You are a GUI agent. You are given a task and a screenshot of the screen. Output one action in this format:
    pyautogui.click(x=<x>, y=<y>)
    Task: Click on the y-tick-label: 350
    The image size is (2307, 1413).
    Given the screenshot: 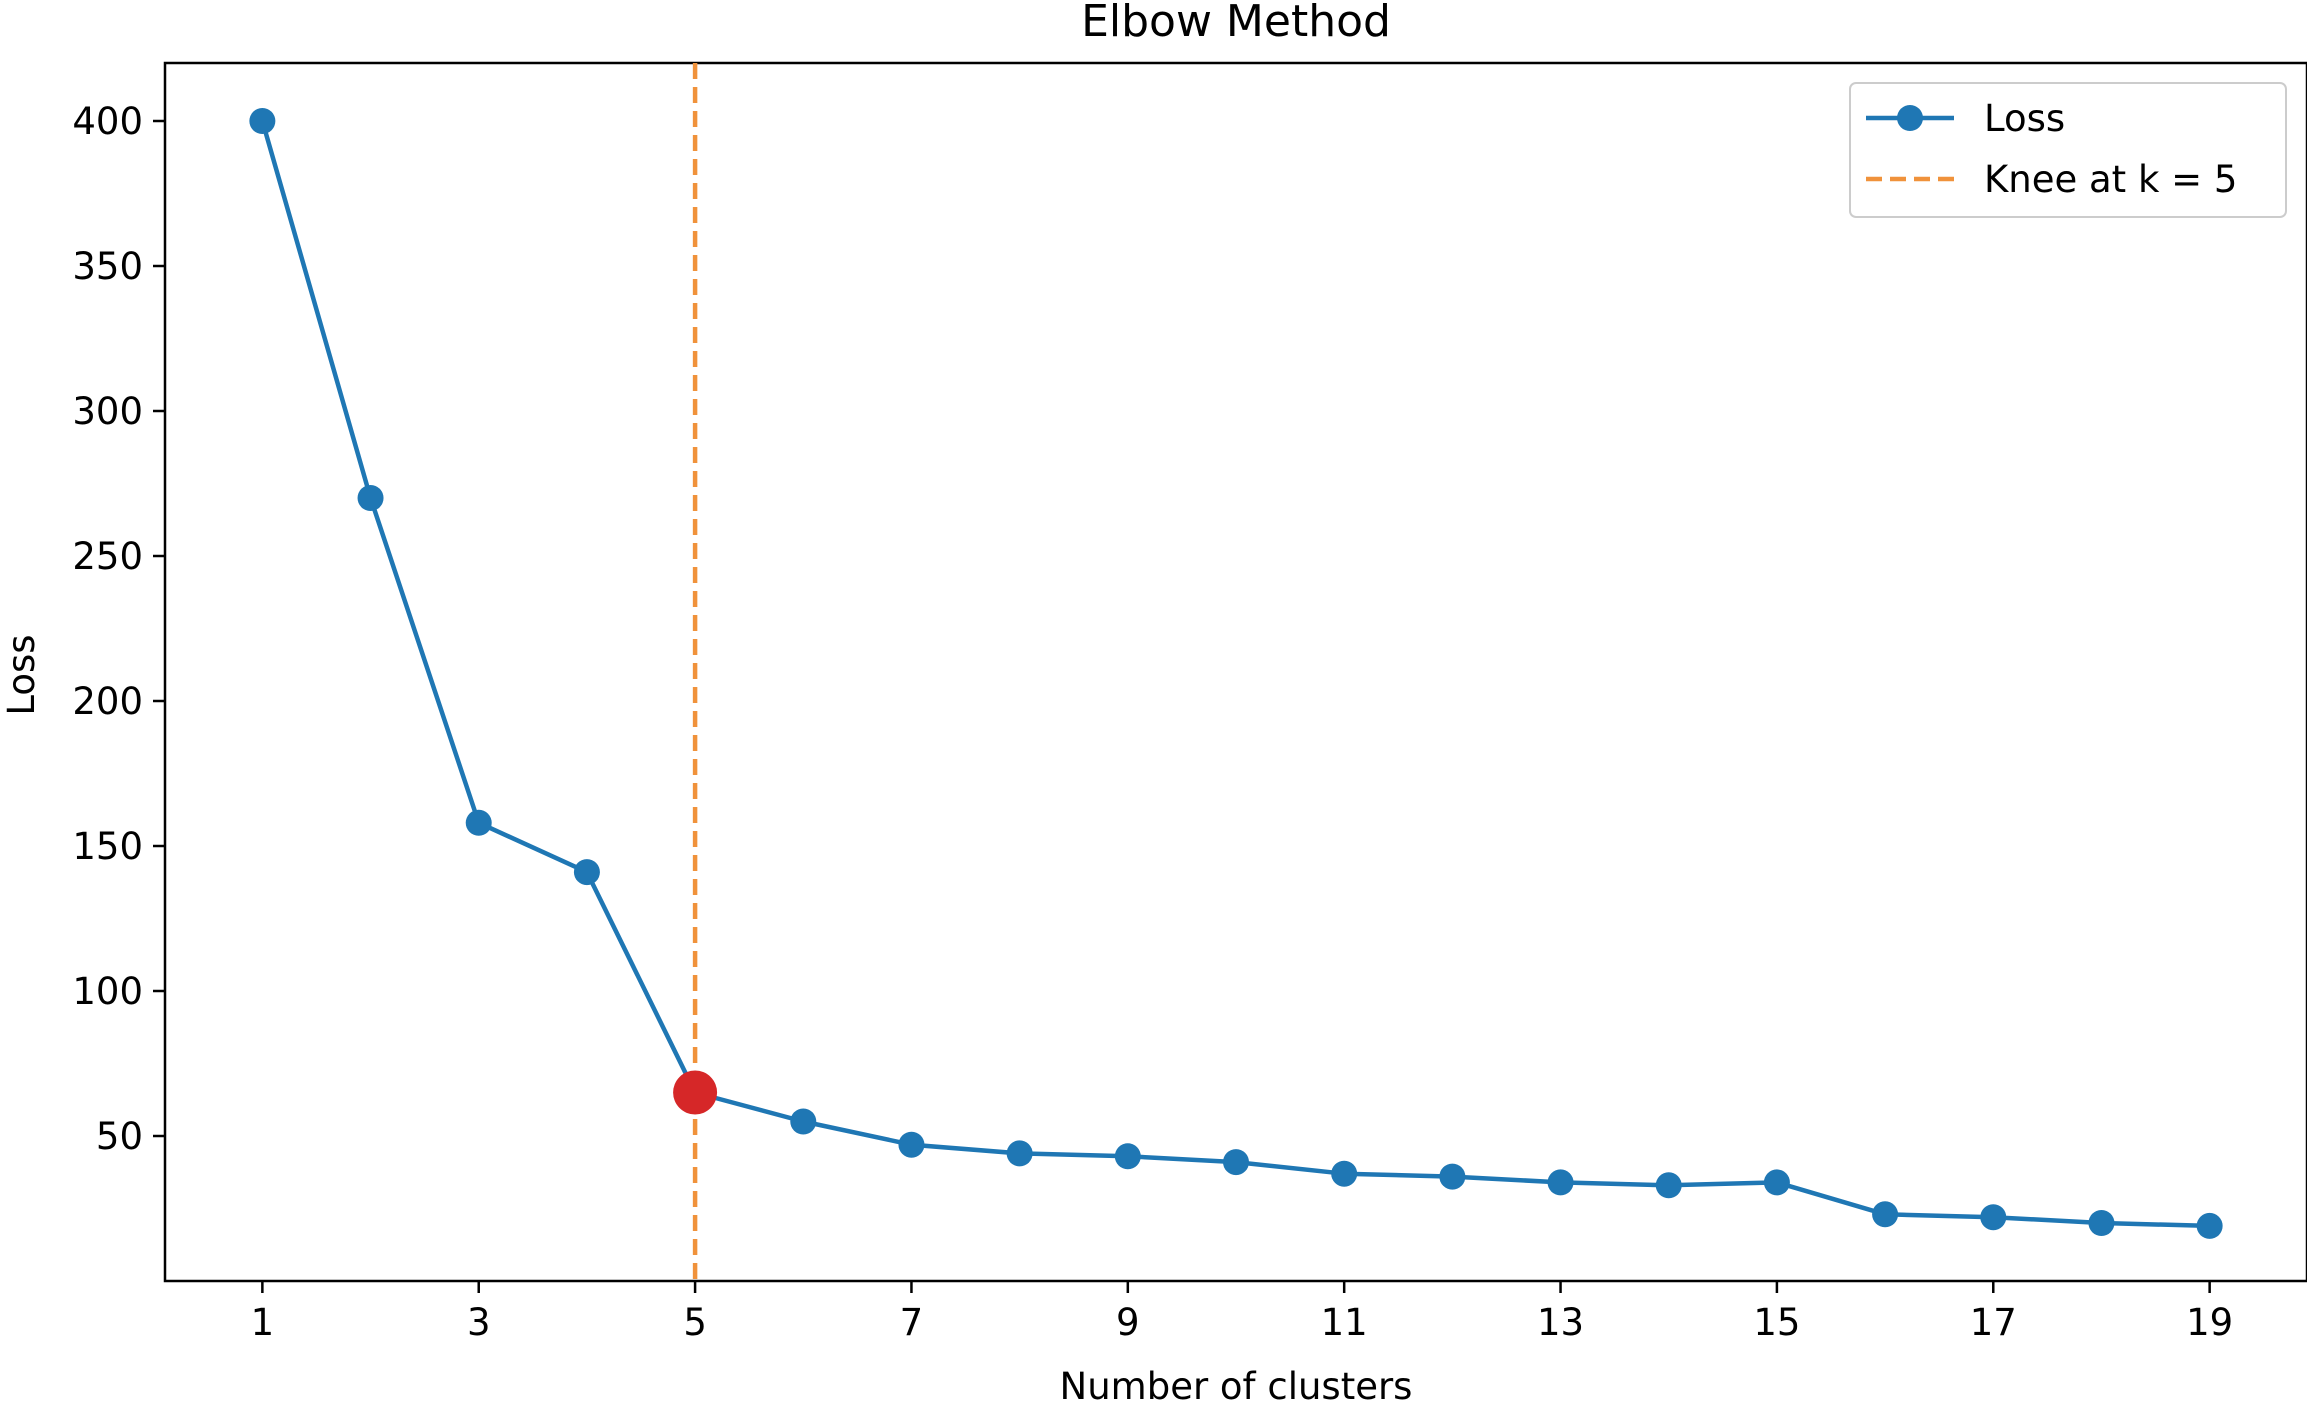 What is the action you would take?
    pyautogui.click(x=107, y=266)
    